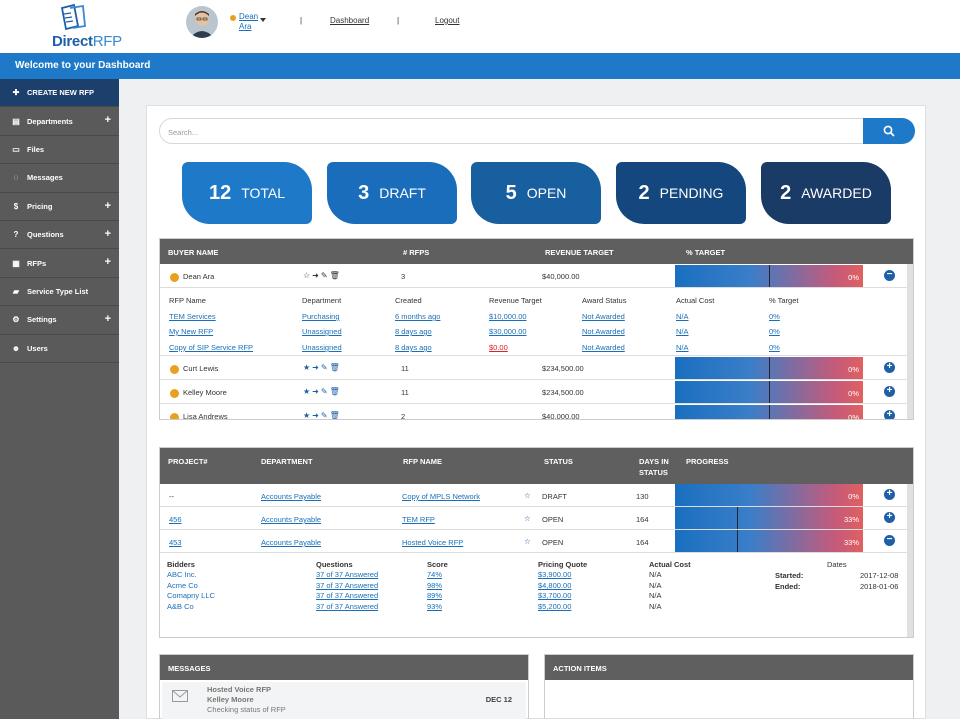  Describe the element at coordinates (536, 412) in the screenshot. I see `table-row: Lisa Andrews ★➜✎🗑 2 $40,000.00 0% +` at that location.